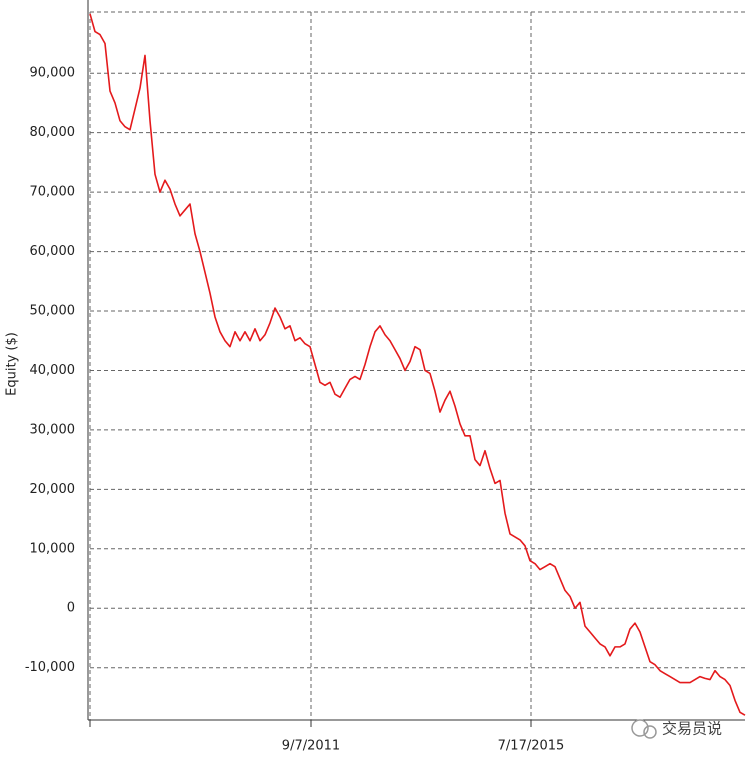  Describe the element at coordinates (53, 192) in the screenshot. I see `y-tick-label: 70,000` at that location.